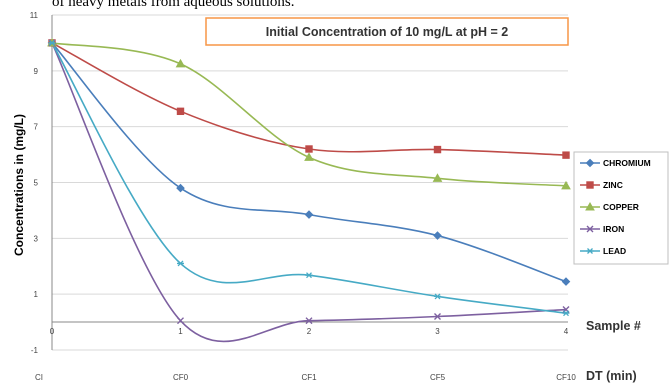 The height and width of the screenshot is (384, 669). What do you see at coordinates (590, 185) in the screenshot?
I see `legend-marker-zinc` at bounding box center [590, 185].